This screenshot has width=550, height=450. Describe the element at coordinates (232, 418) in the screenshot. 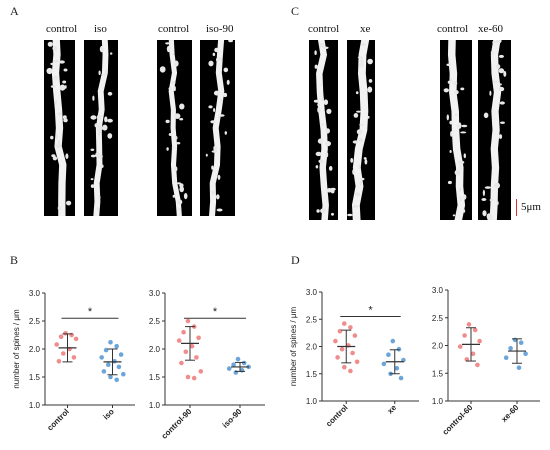

I see `x-tick-label: iso-90` at that location.